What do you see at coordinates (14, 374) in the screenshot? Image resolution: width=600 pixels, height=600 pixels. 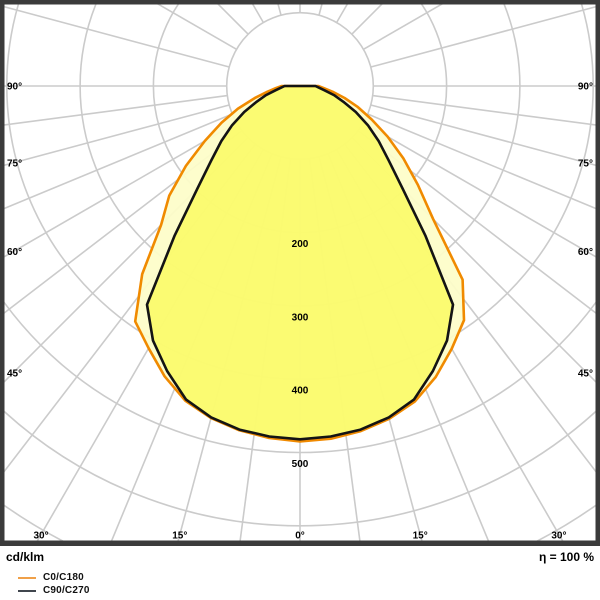 I see `angle-label-left: 45°` at bounding box center [14, 374].